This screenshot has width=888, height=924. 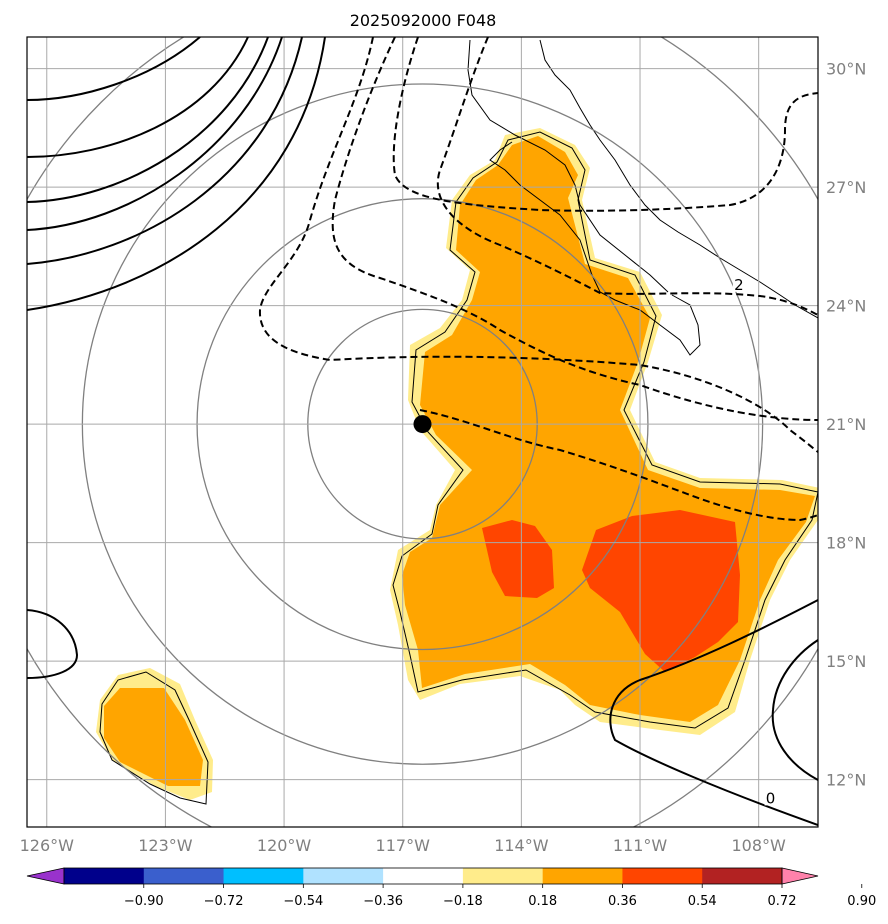 I want to click on colorbar-frame, so click(x=423, y=876).